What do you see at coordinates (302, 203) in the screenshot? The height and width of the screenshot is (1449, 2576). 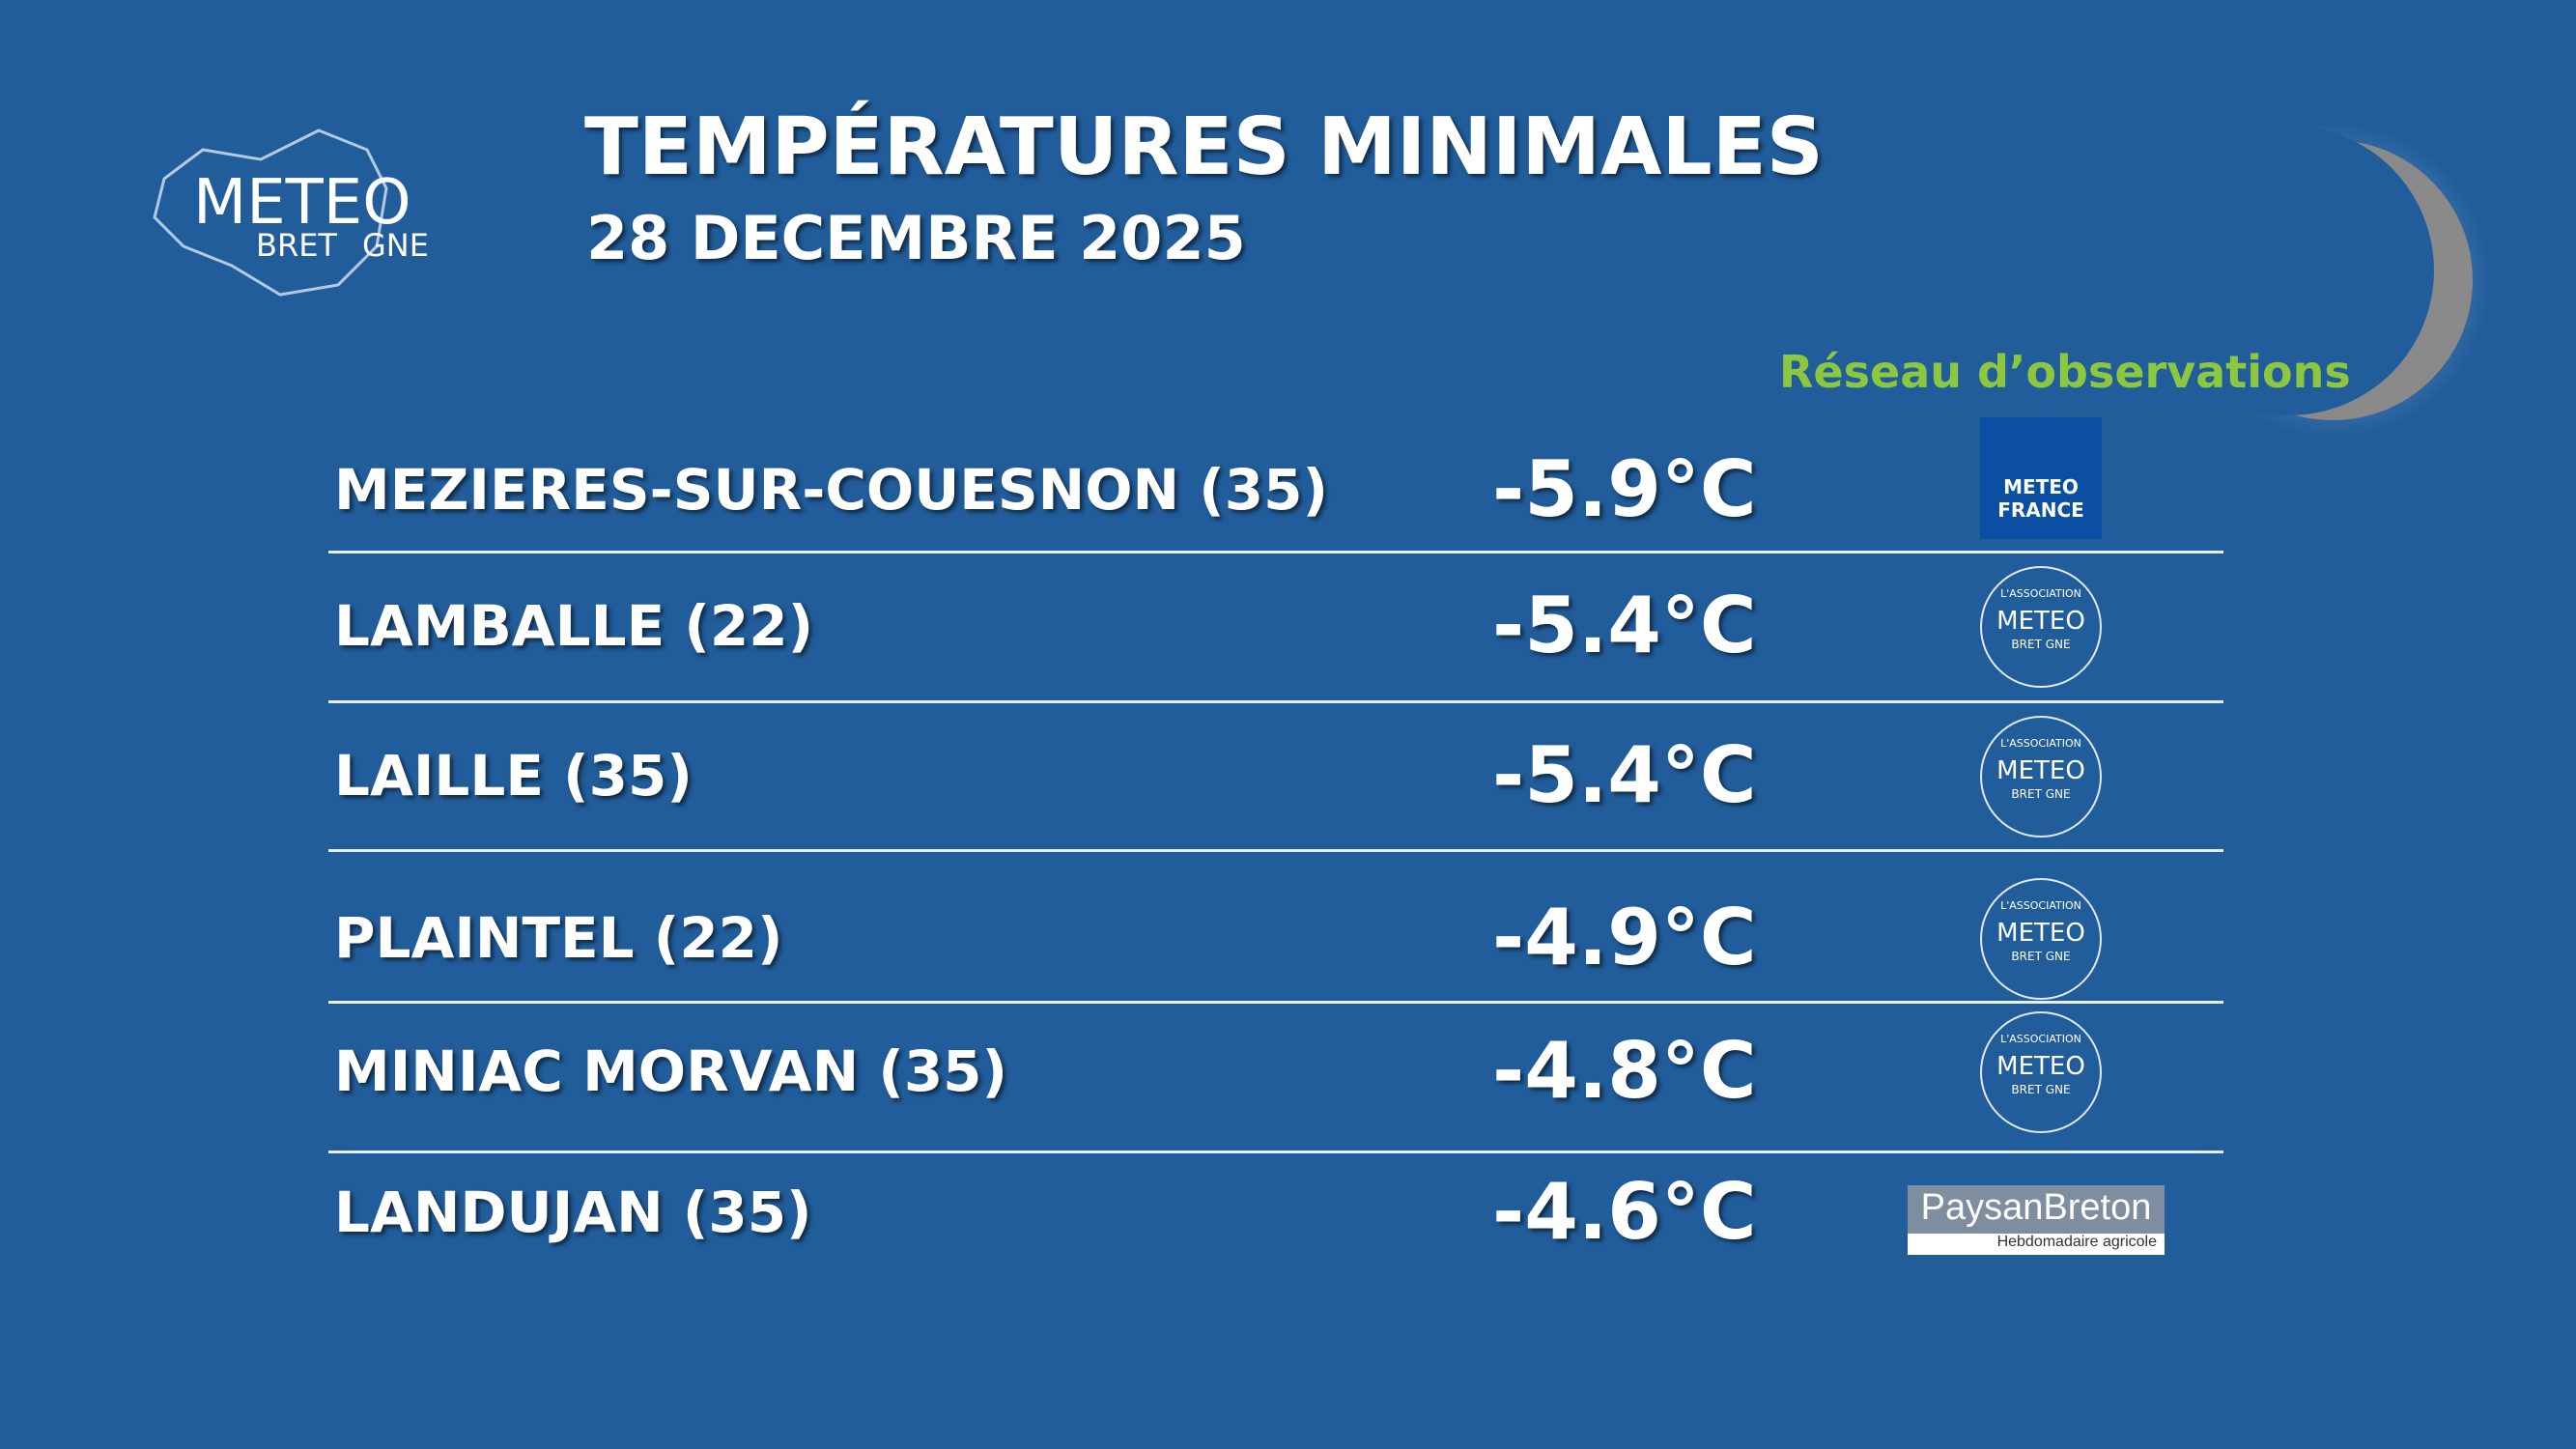 I see `logo-word: METEO` at bounding box center [302, 203].